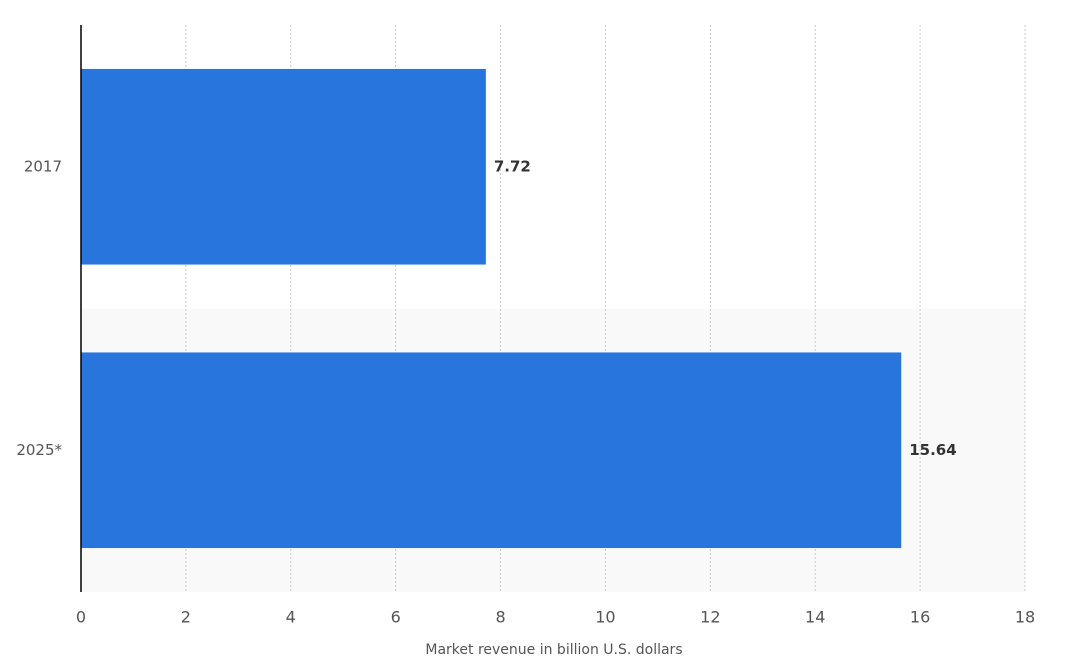  What do you see at coordinates (605, 617) in the screenshot?
I see `x-tick-label: 10` at bounding box center [605, 617].